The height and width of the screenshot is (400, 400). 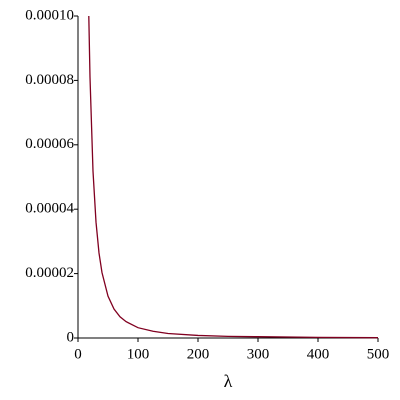 I want to click on y-tick-label: 0.00004, so click(x=49, y=209).